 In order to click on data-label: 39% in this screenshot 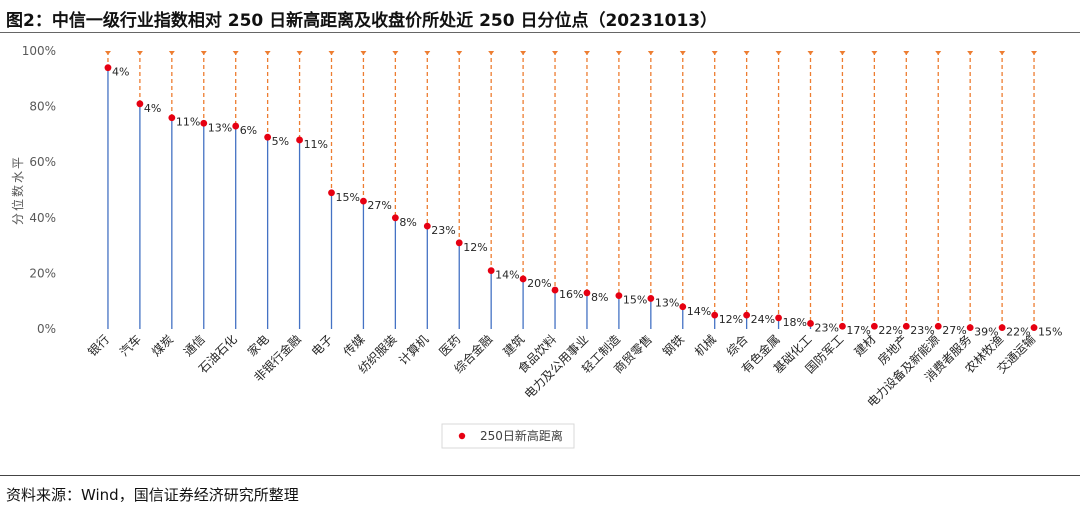, I will do `click(986, 332)`.